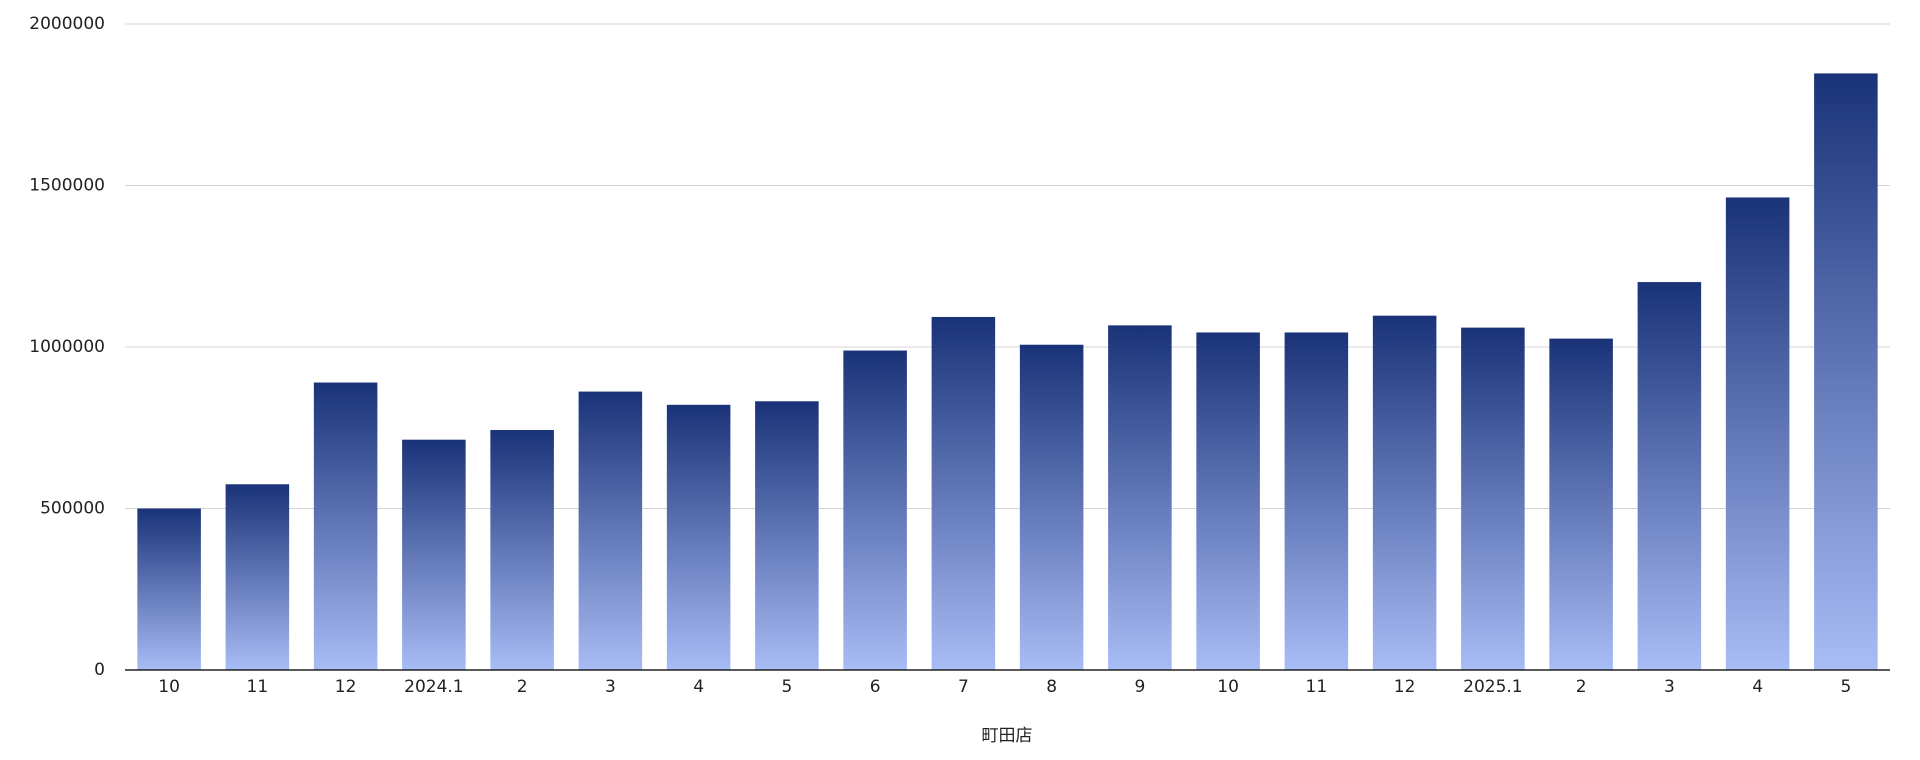 The width and height of the screenshot is (1920, 760). Describe the element at coordinates (67, 186) in the screenshot. I see `y-tick-label: 1500000` at that location.